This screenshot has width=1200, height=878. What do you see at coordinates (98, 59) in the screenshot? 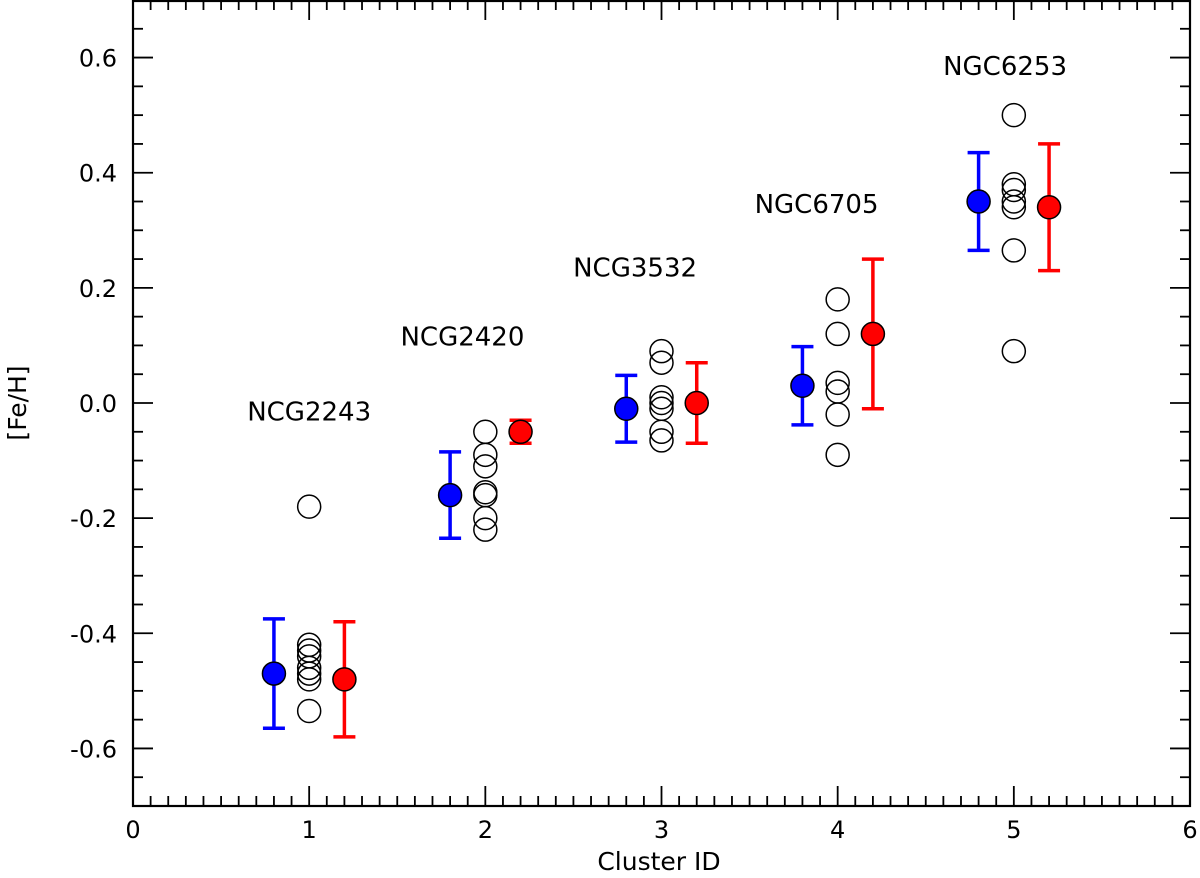
I see `y-tick-label: 0.6` at bounding box center [98, 59].